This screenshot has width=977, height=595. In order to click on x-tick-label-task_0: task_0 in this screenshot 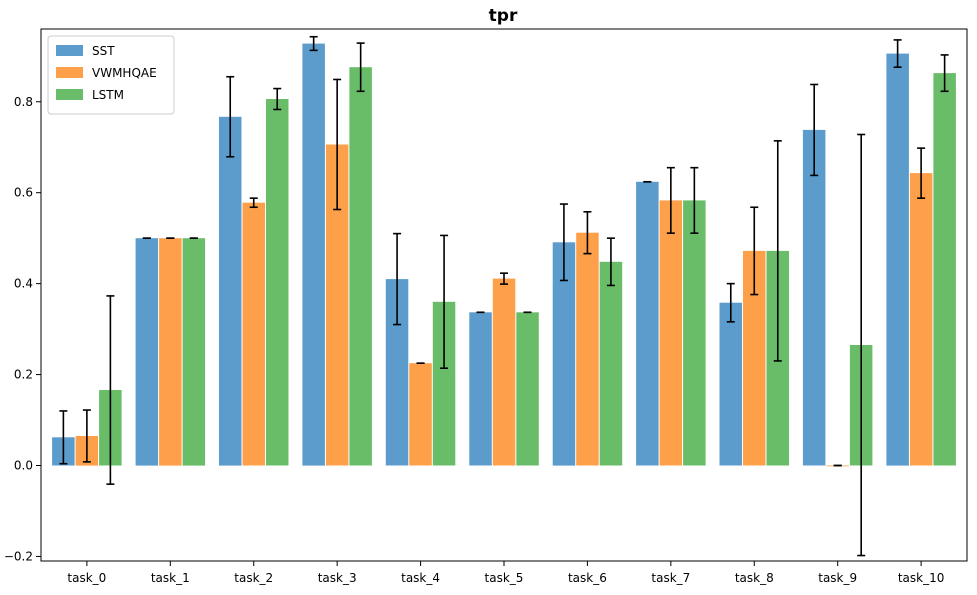, I will do `click(86, 578)`.